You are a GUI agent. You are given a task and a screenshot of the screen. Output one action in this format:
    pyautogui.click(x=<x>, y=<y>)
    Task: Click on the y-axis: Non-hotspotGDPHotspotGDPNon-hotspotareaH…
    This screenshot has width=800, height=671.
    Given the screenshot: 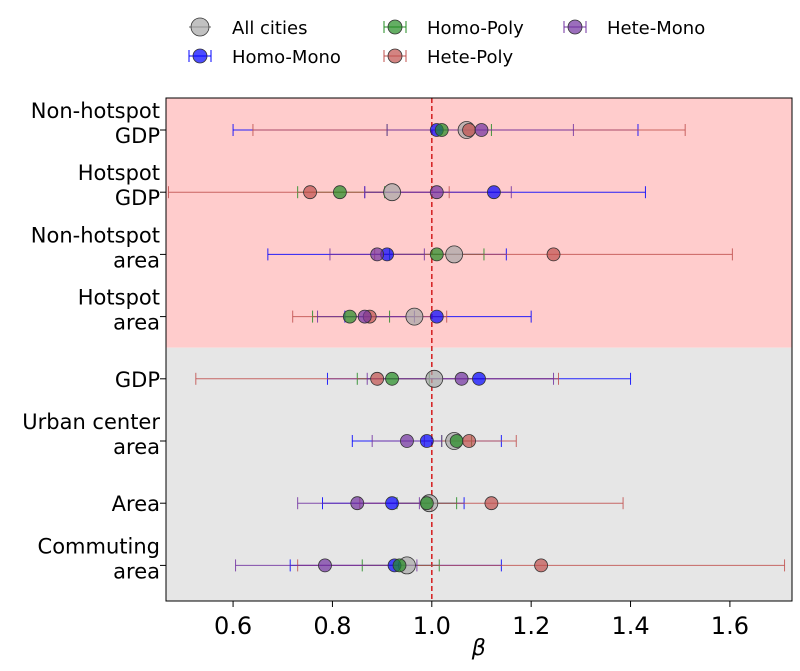 What is the action you would take?
    pyautogui.click(x=94, y=341)
    